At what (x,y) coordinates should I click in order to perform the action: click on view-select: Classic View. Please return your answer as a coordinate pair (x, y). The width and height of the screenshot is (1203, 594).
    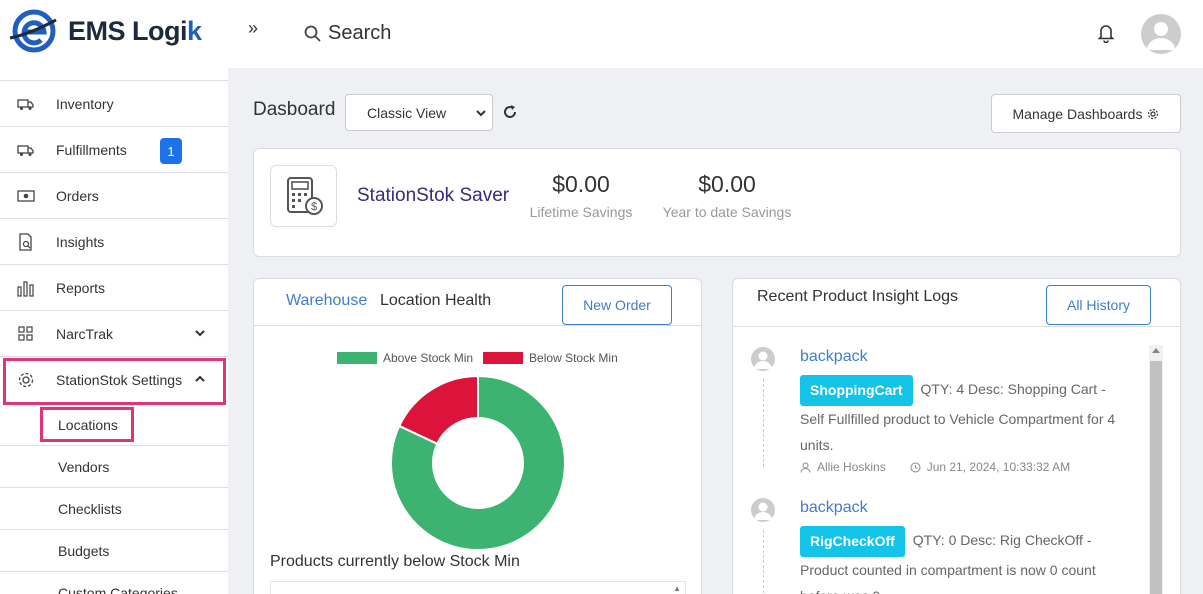
    Looking at the image, I should click on (419, 112).